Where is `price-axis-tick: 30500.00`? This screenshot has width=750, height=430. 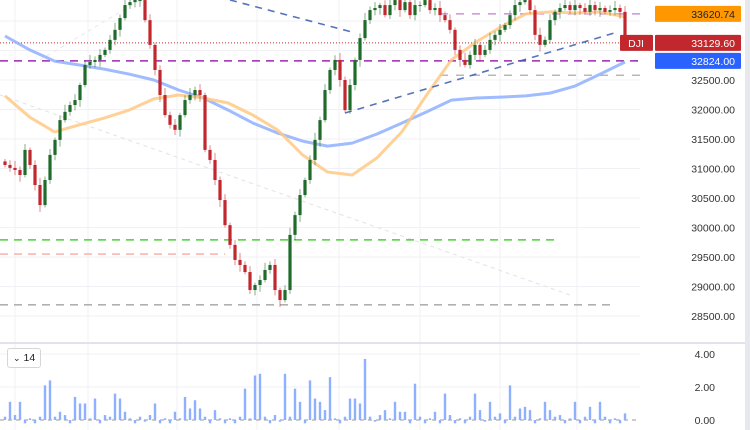 price-axis-tick: 30500.00 is located at coordinates (713, 199).